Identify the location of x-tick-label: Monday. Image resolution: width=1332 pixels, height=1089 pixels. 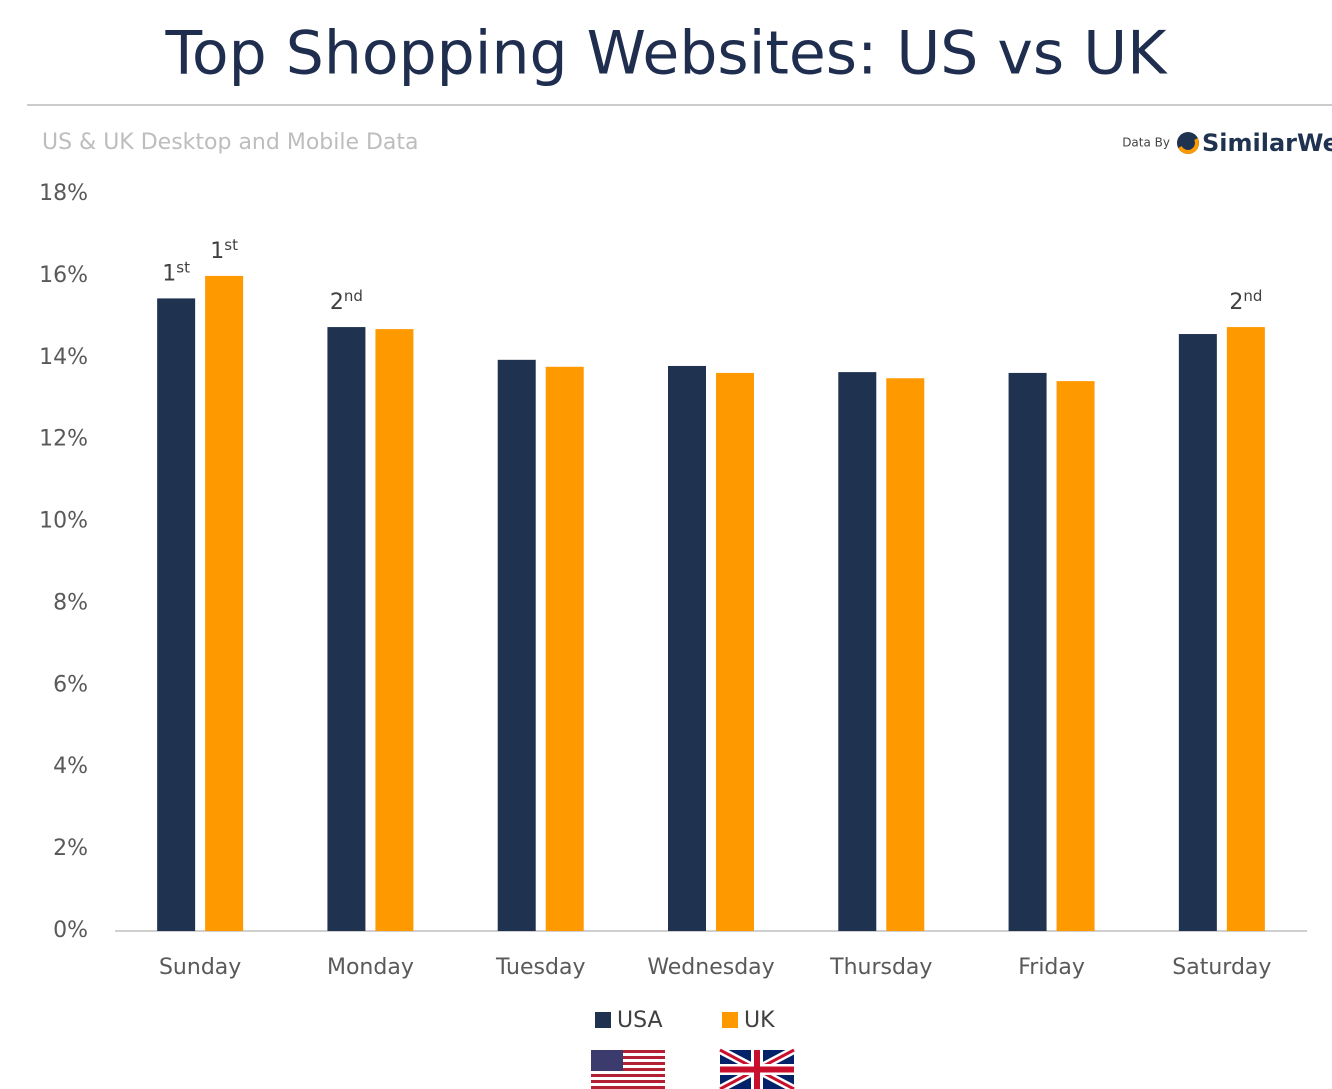
(370, 967).